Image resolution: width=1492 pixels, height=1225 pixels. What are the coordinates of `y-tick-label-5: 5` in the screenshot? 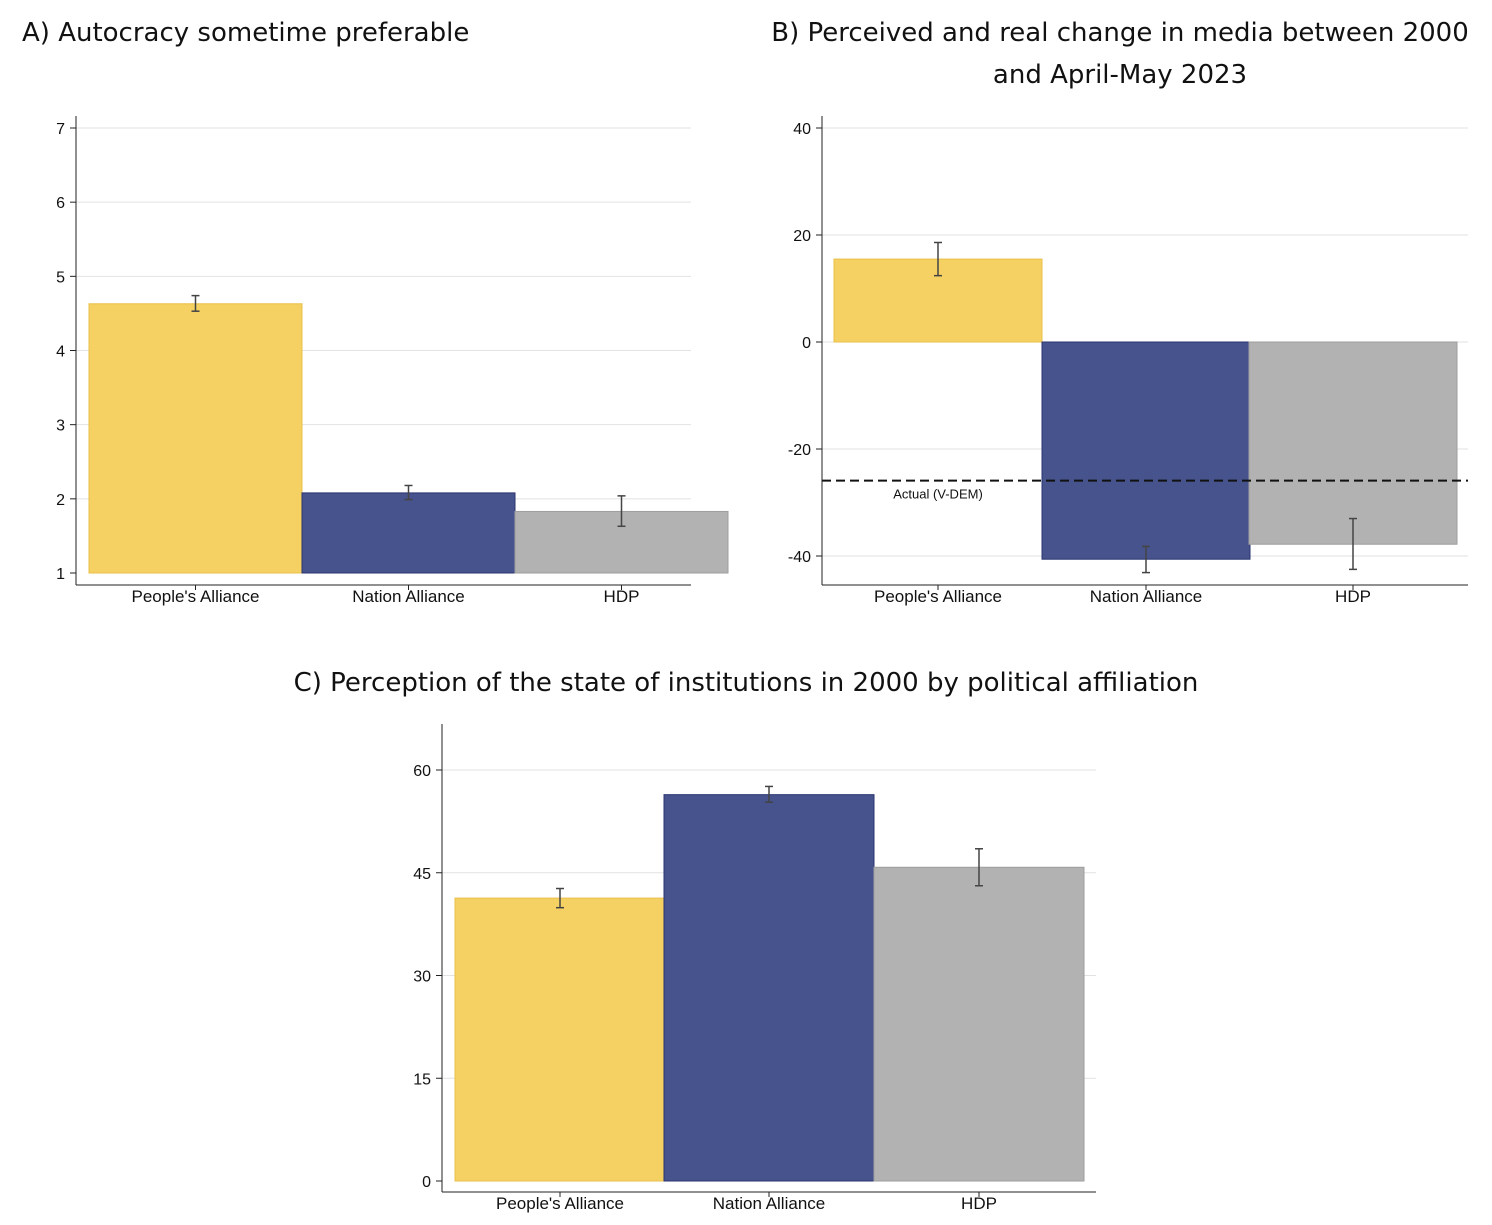 It's located at (60, 277).